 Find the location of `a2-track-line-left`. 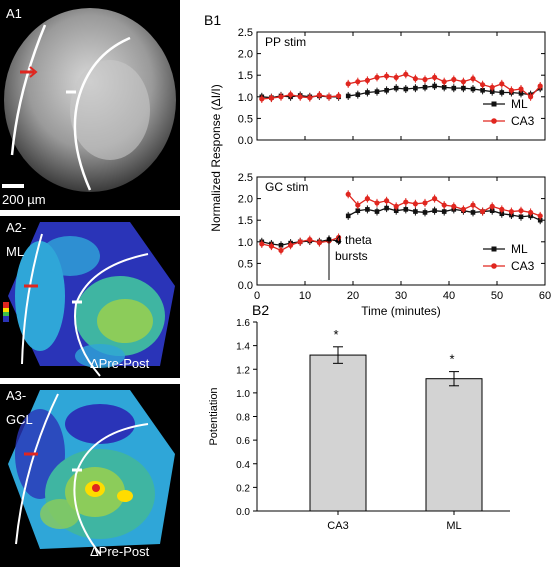

a2-track-line-left is located at coordinates (32, 299).